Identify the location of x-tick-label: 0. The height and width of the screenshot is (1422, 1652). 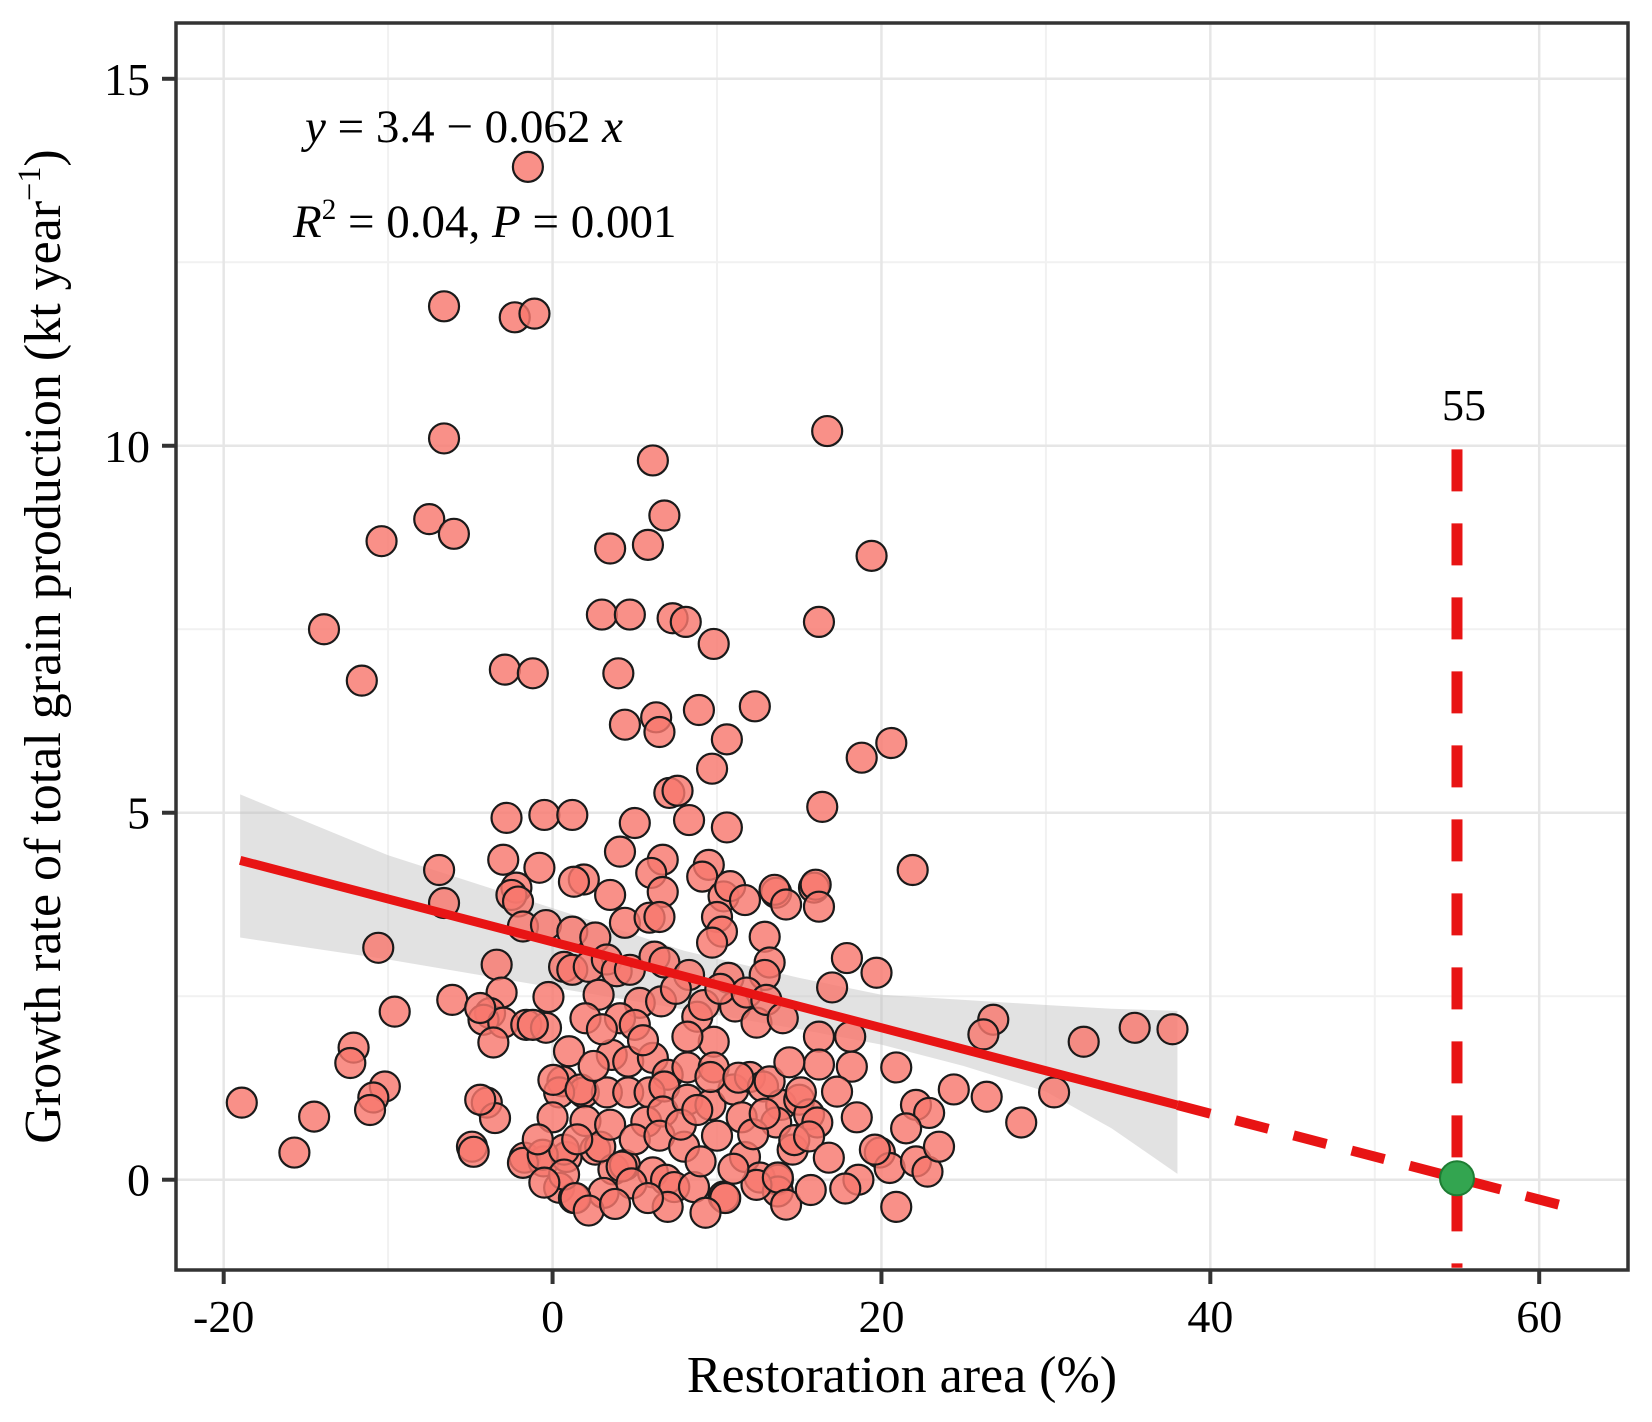
(552, 1316).